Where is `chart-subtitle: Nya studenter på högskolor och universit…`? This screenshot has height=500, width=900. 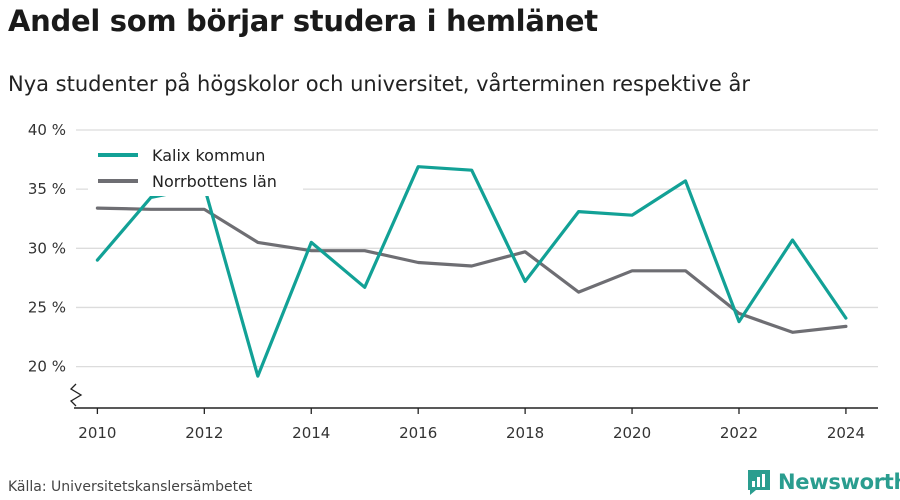
chart-subtitle: Nya studenter på högskolor och universit… is located at coordinates (379, 84).